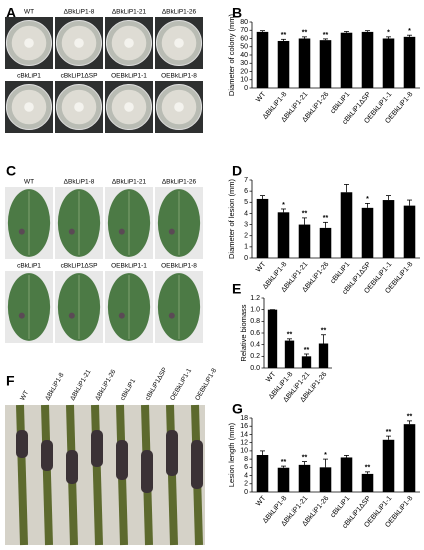 This screenshot has height=550, width=424. Describe the element at coordinates (255, 310) in the screenshot. I see `y-tick-label: 1.0` at that location.